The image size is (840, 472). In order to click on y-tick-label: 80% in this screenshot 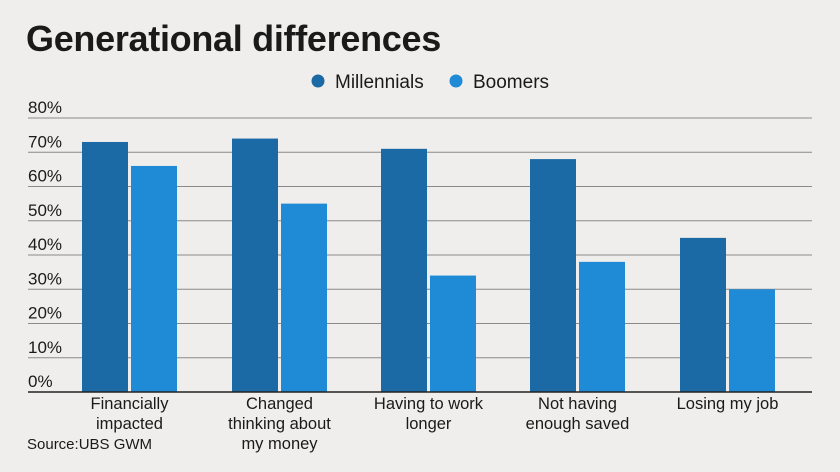, I will do `click(45, 107)`.